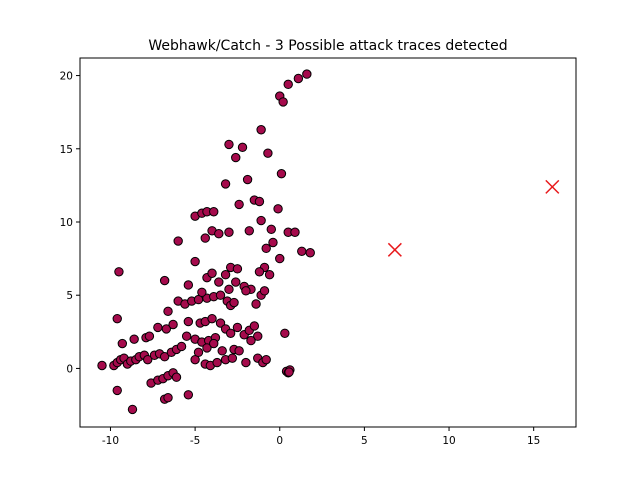  I want to click on x-tick-label: 15, so click(533, 441).